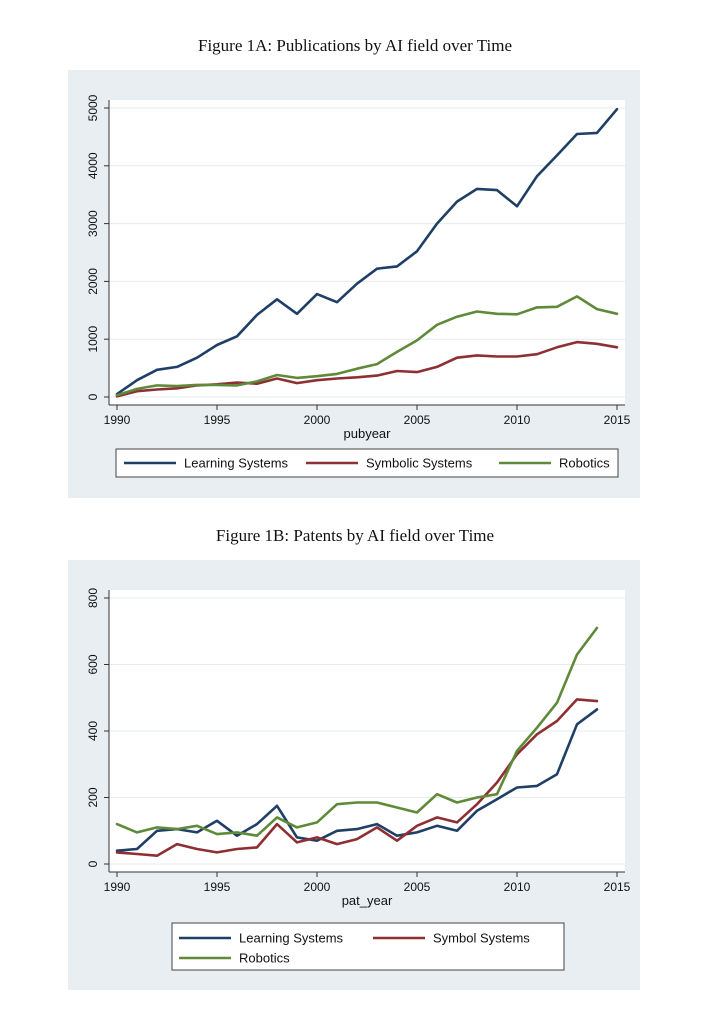 This screenshot has width=710, height=1024. What do you see at coordinates (584, 463) in the screenshot?
I see `chart-a-legend-label: Robotics` at bounding box center [584, 463].